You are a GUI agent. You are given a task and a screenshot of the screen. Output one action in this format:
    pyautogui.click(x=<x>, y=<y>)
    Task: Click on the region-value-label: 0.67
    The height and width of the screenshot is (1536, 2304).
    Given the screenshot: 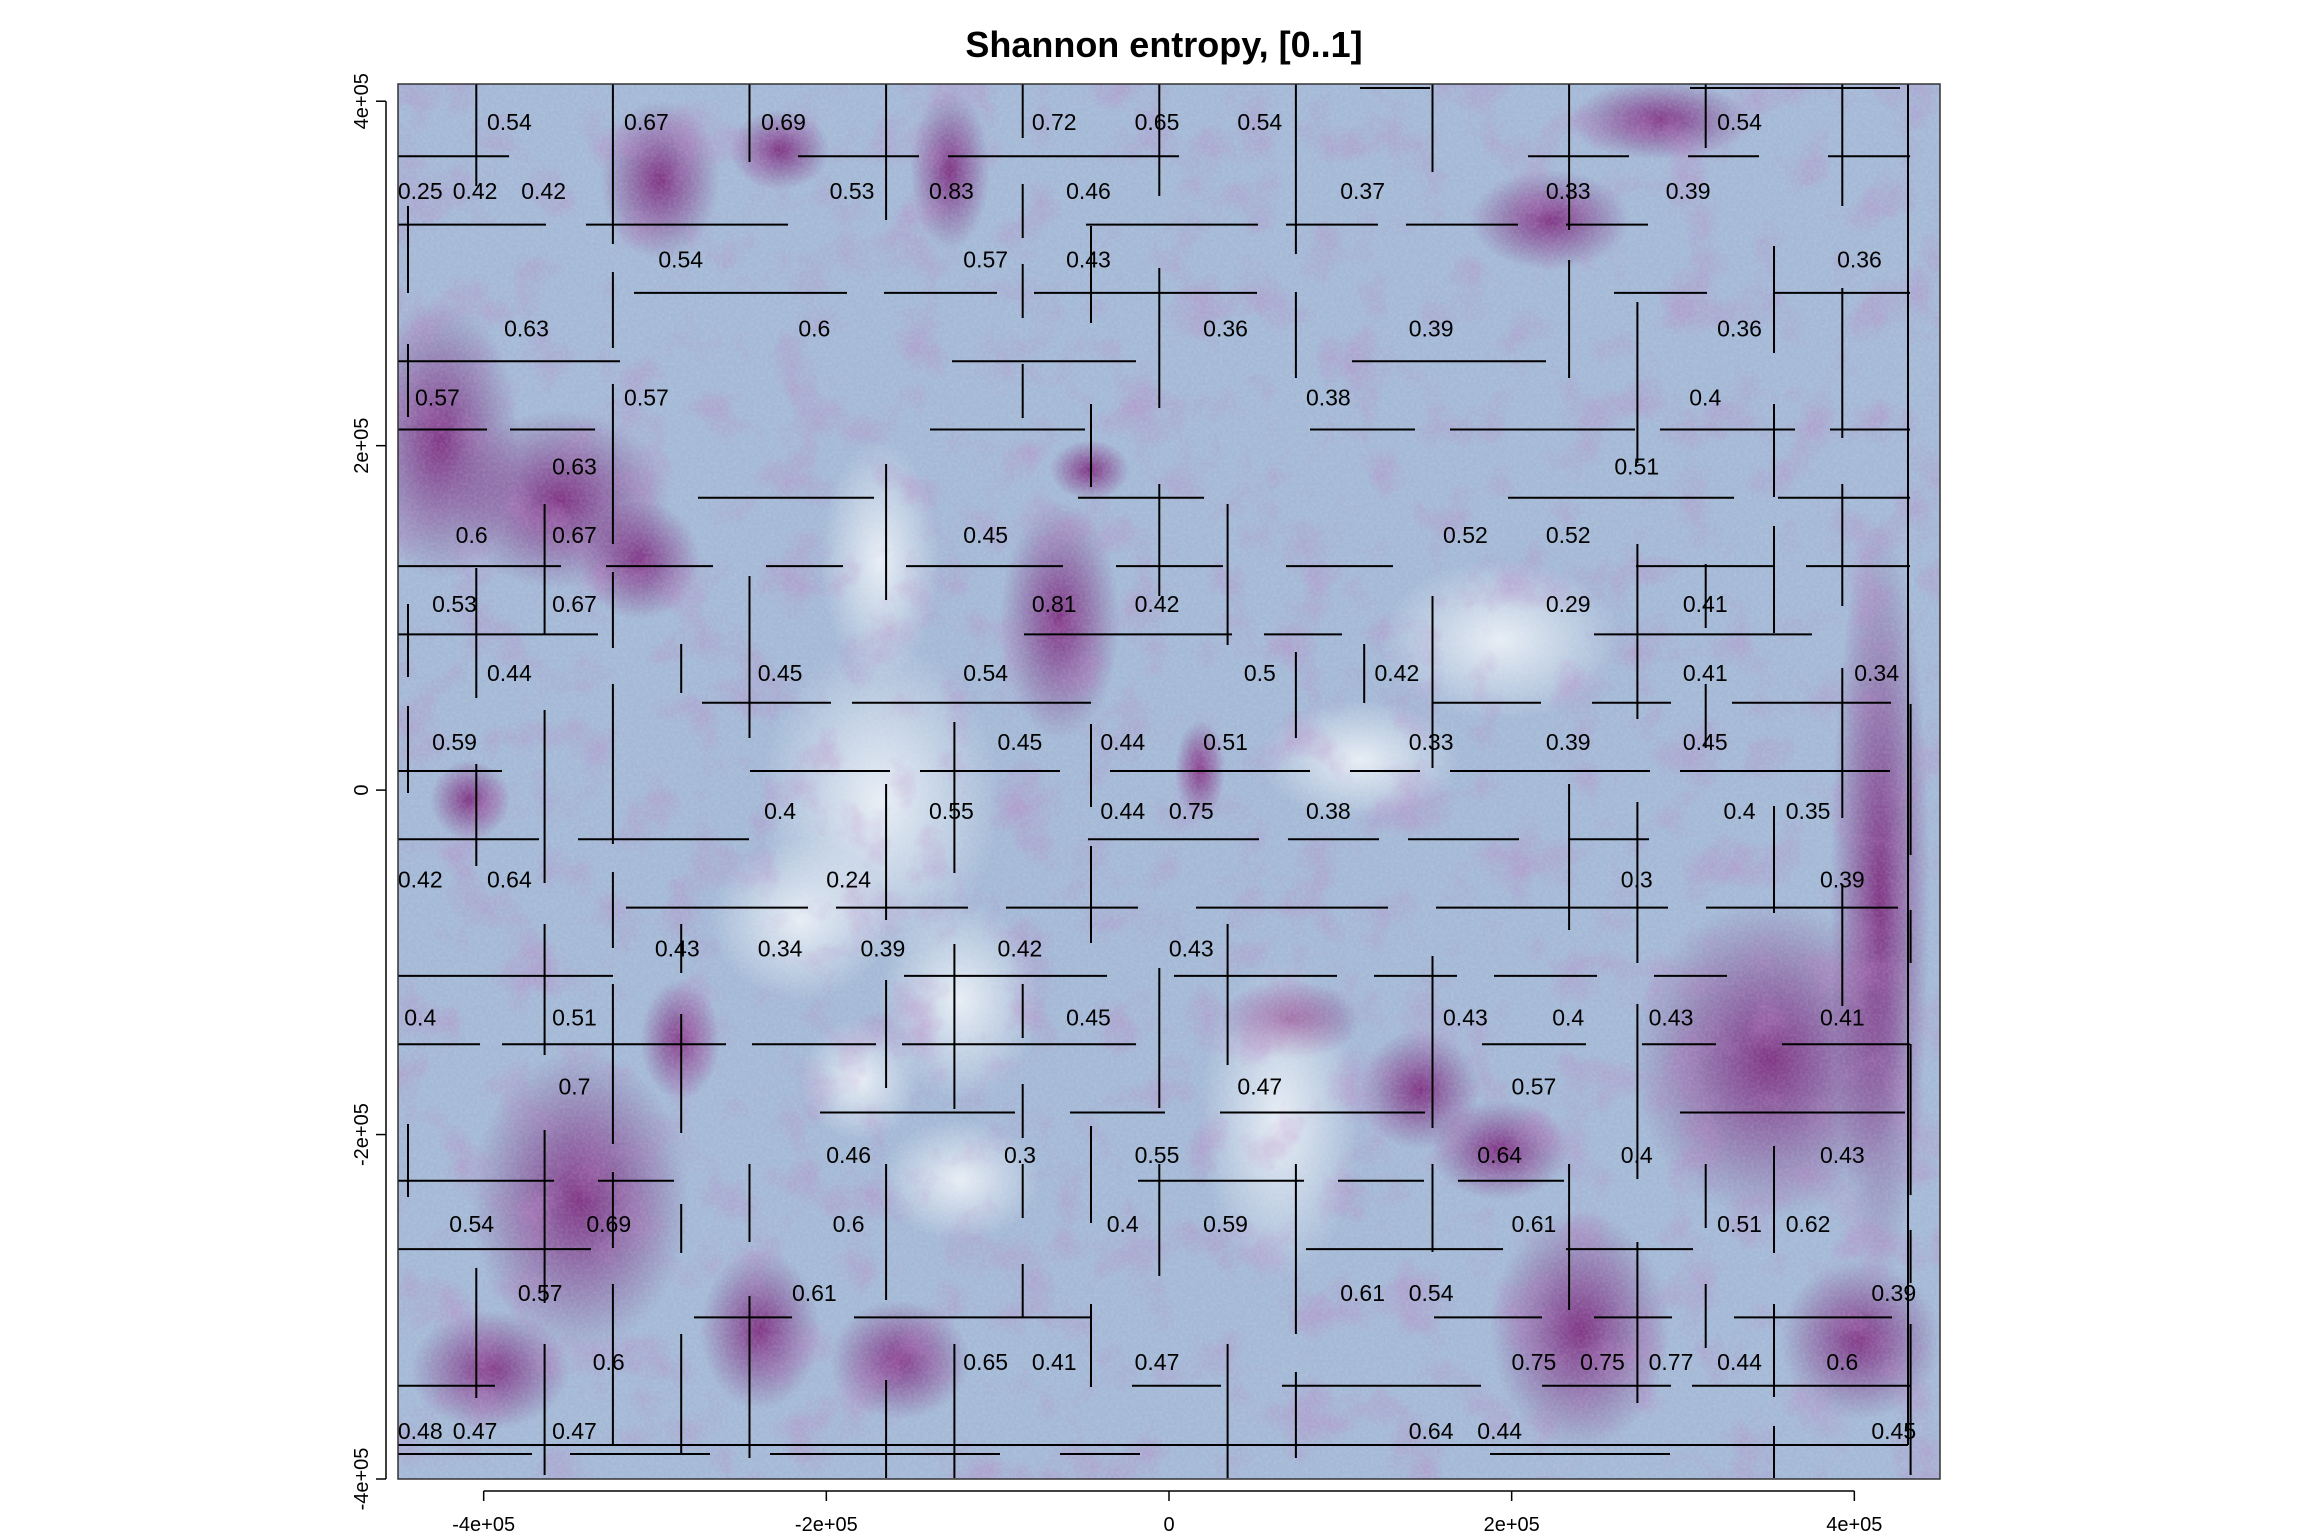 What is the action you would take?
    pyautogui.click(x=646, y=122)
    